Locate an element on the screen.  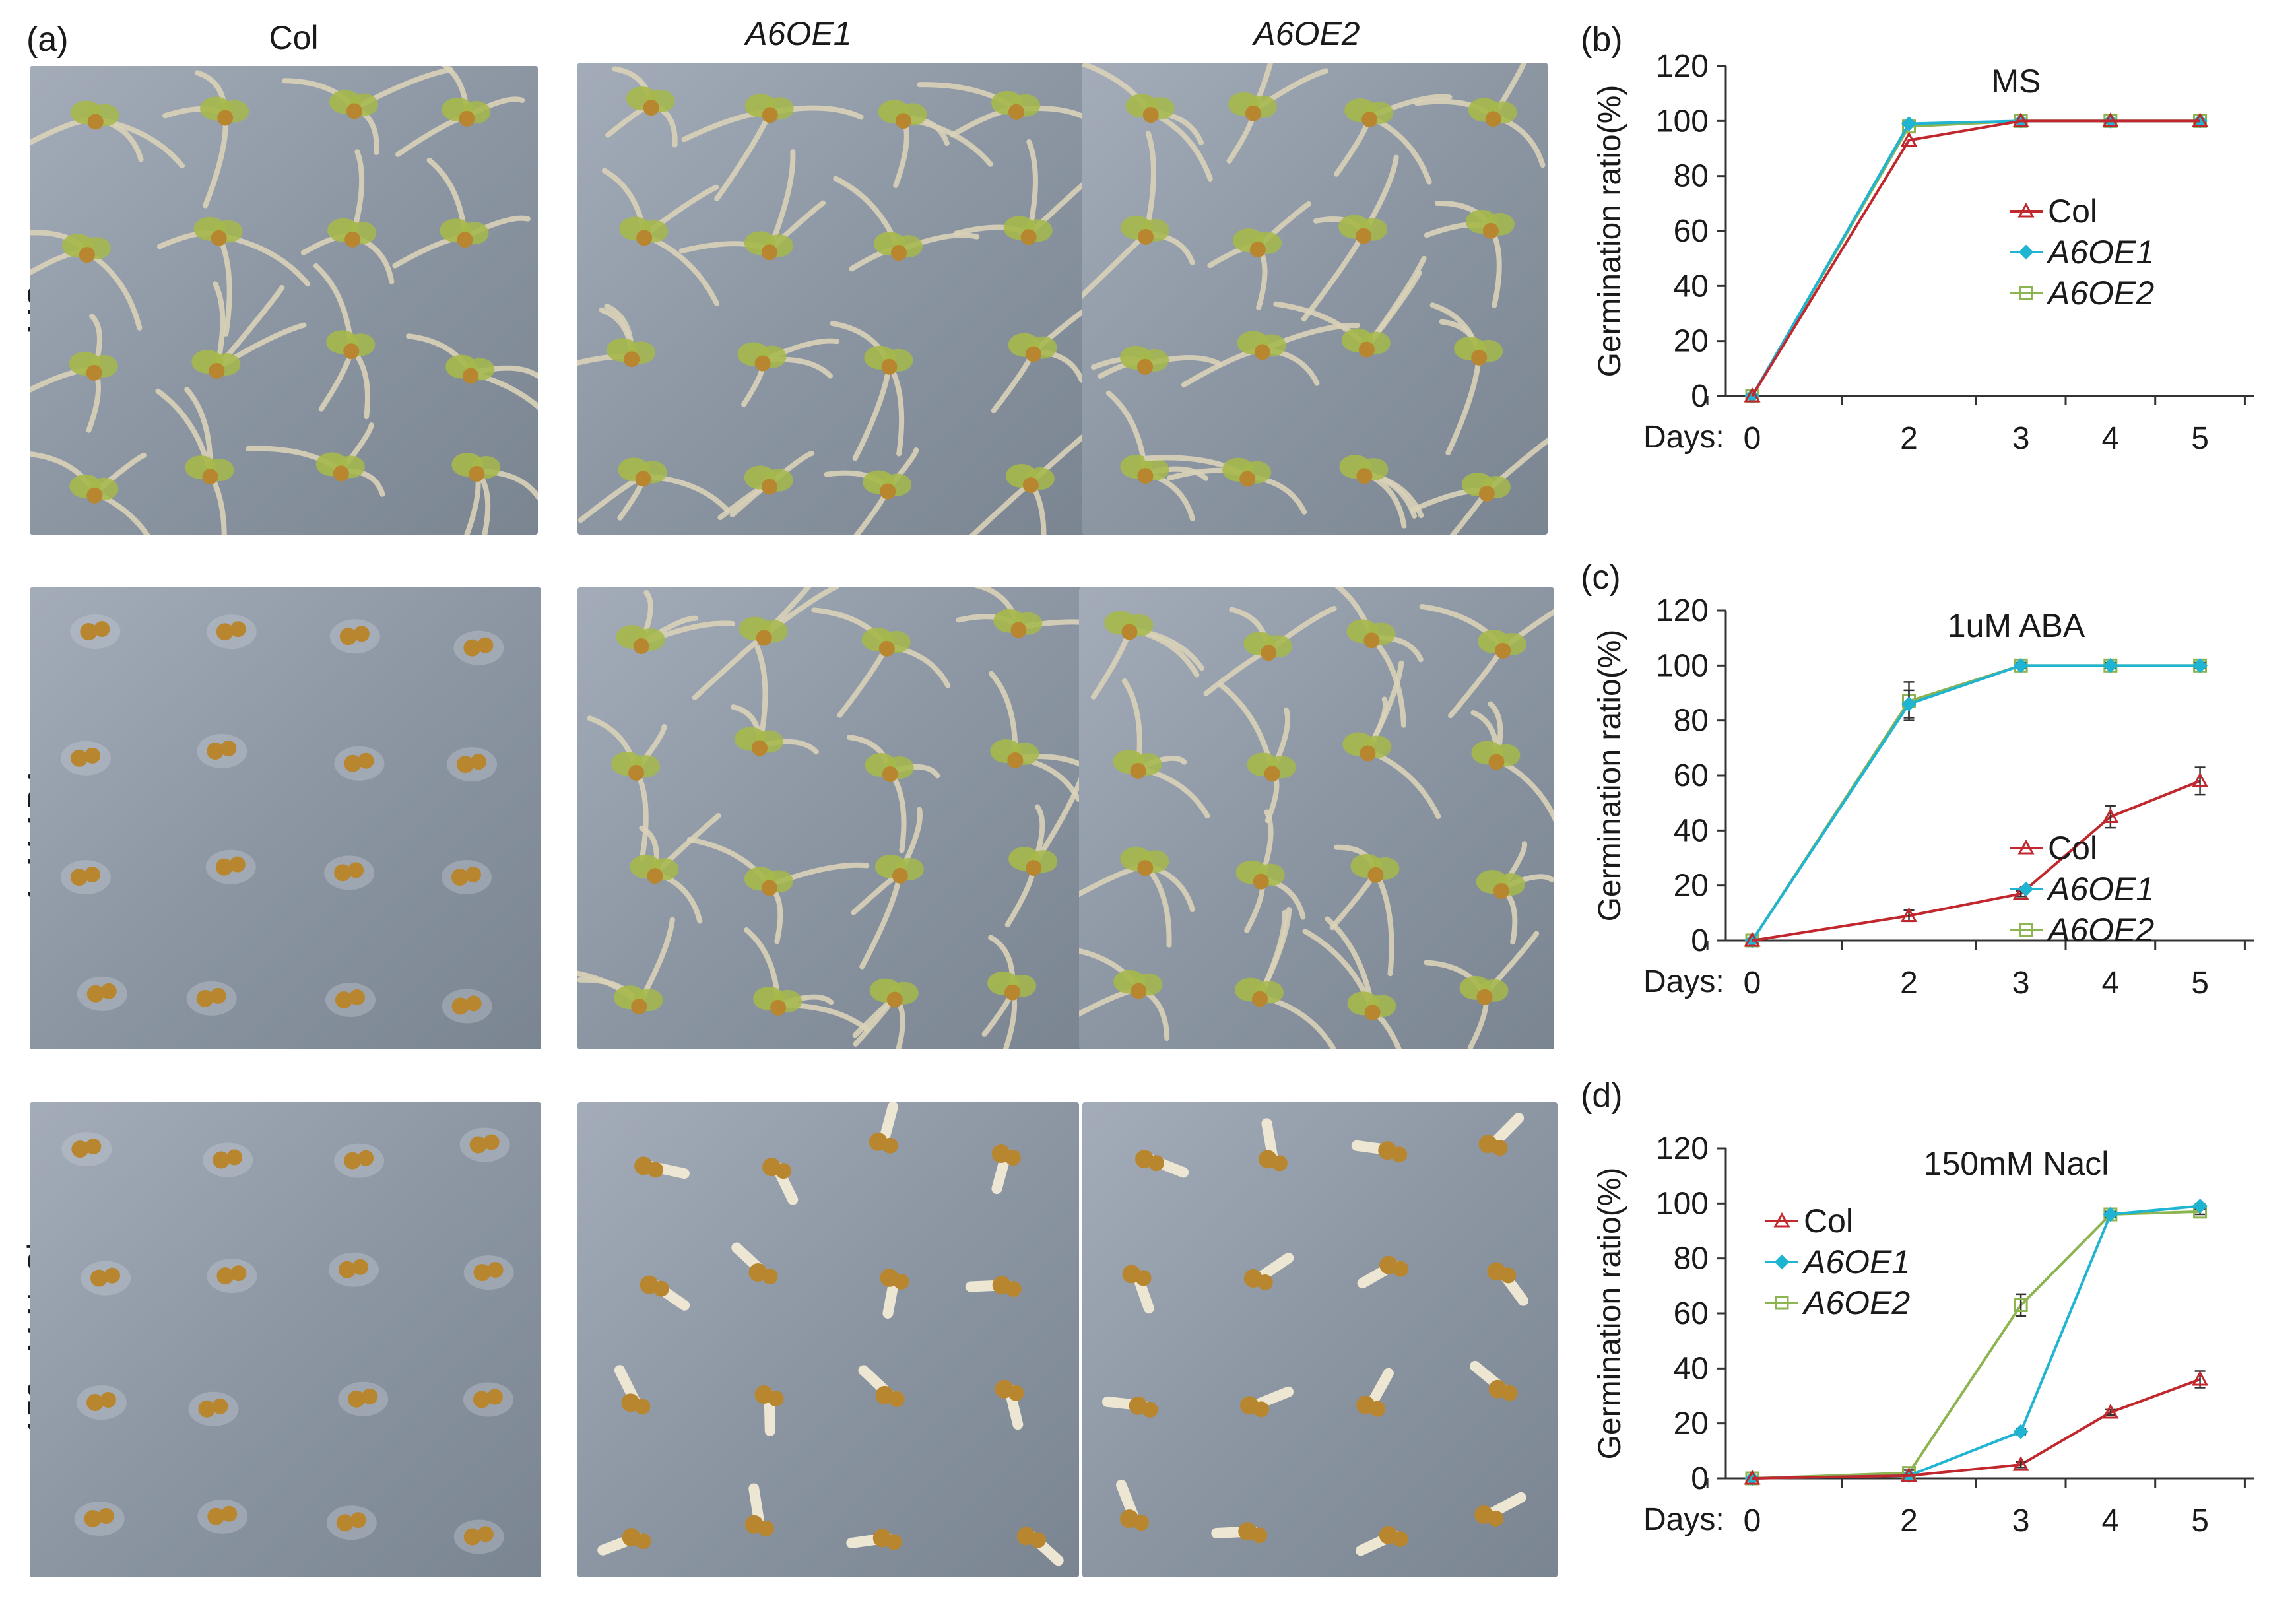
plate-nacl-col is located at coordinates (285, 1339).